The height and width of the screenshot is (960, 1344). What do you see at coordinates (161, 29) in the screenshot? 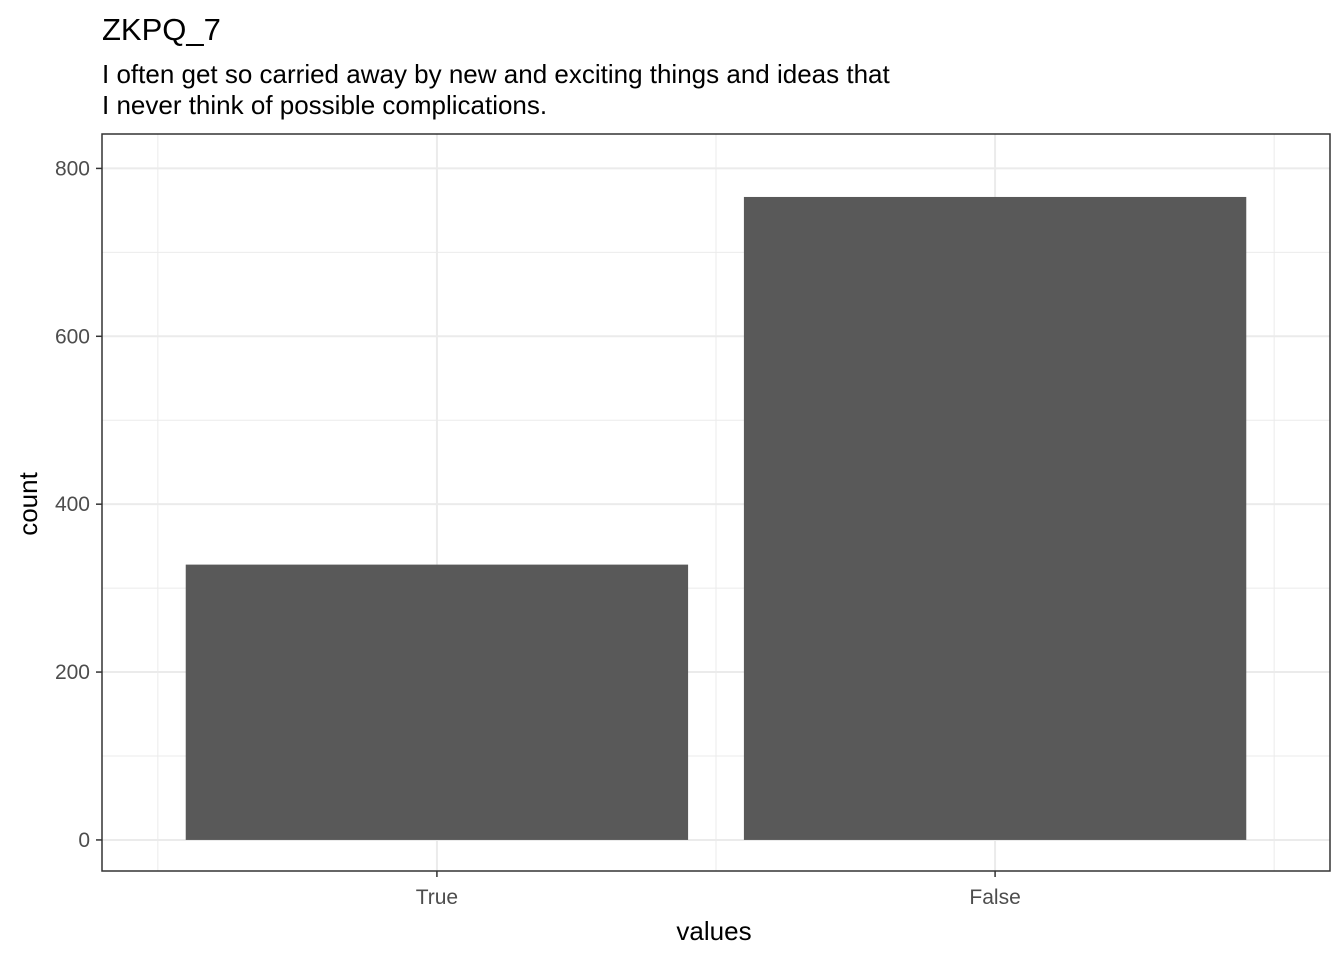
I see `chart-title: ZKPQ_7` at bounding box center [161, 29].